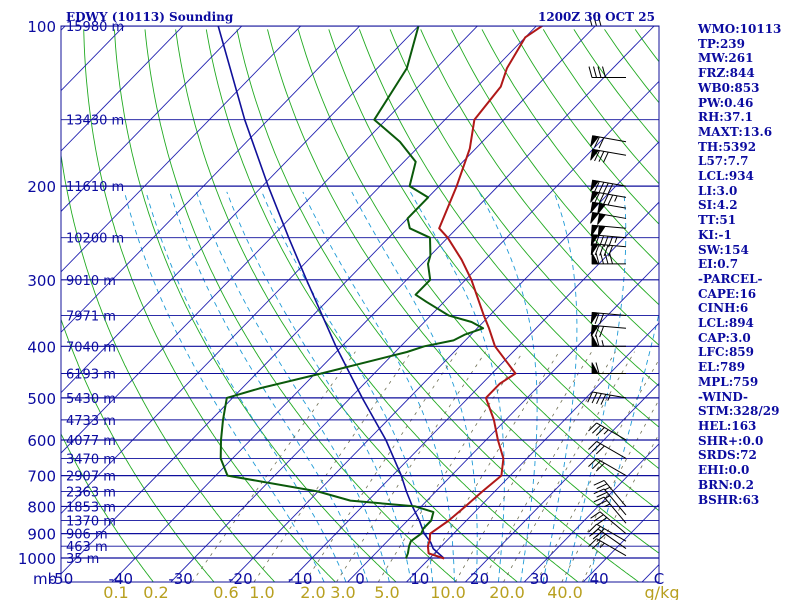 This screenshot has width=800, height=600. What do you see at coordinates (155, 591) in the screenshot?
I see `mixing-ratio-label: 0.2` at bounding box center [155, 591].